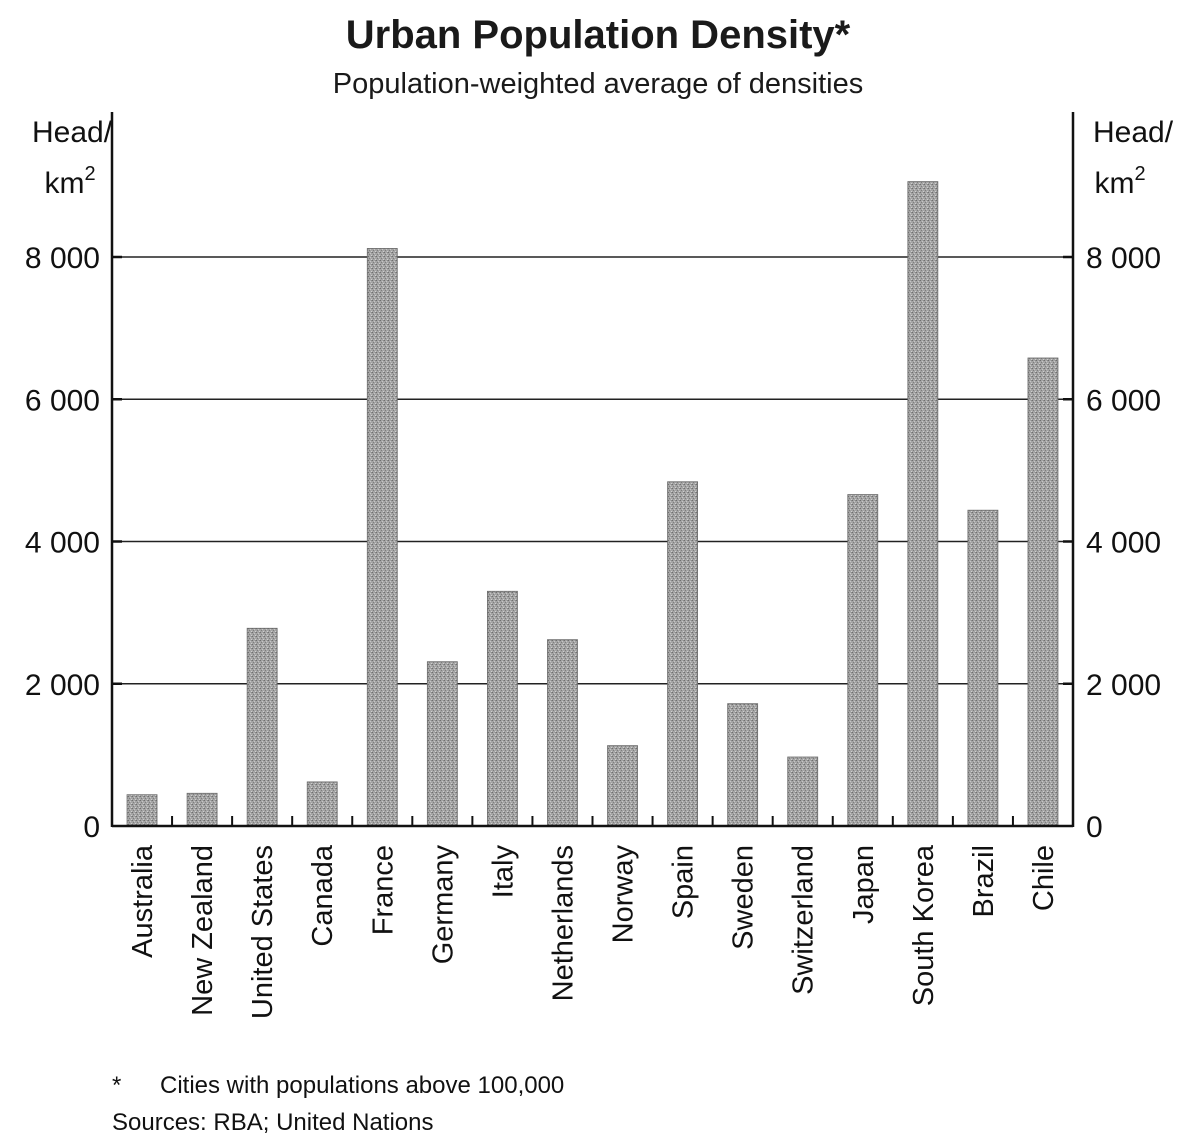  Describe the element at coordinates (804, 920) in the screenshot. I see `x-tick-label: Switzerland` at that location.